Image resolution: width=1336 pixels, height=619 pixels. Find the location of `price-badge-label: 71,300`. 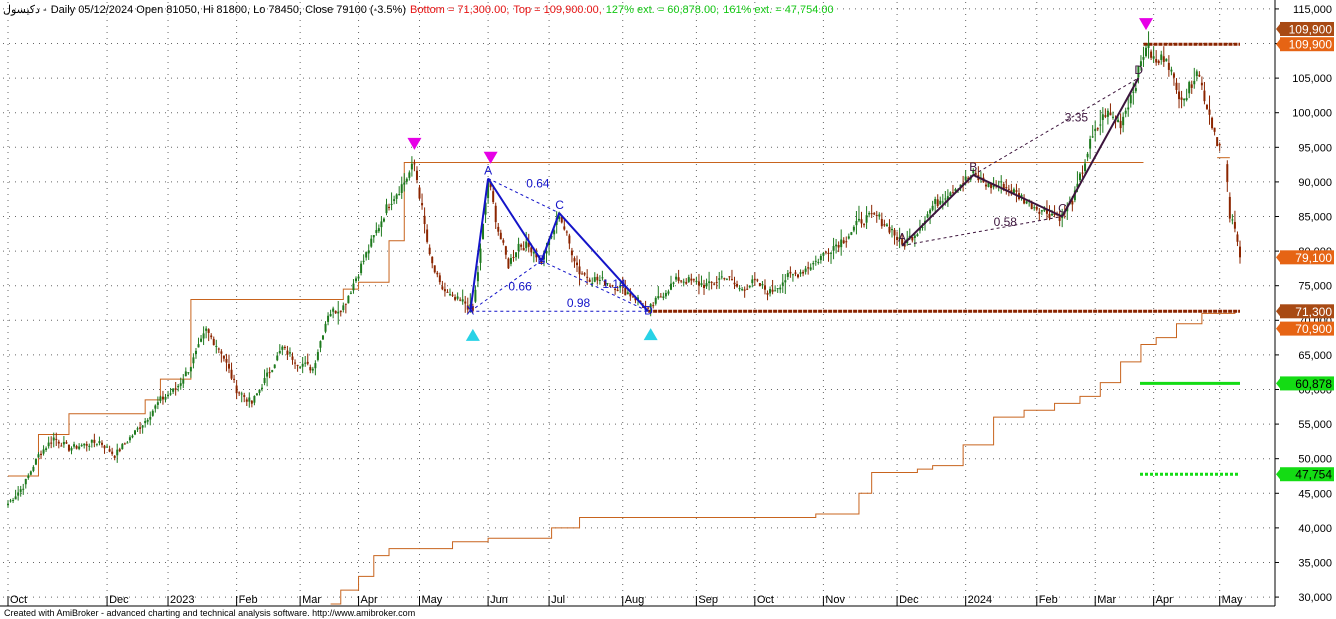

price-badge-label: 71,300 is located at coordinates (1313, 312).